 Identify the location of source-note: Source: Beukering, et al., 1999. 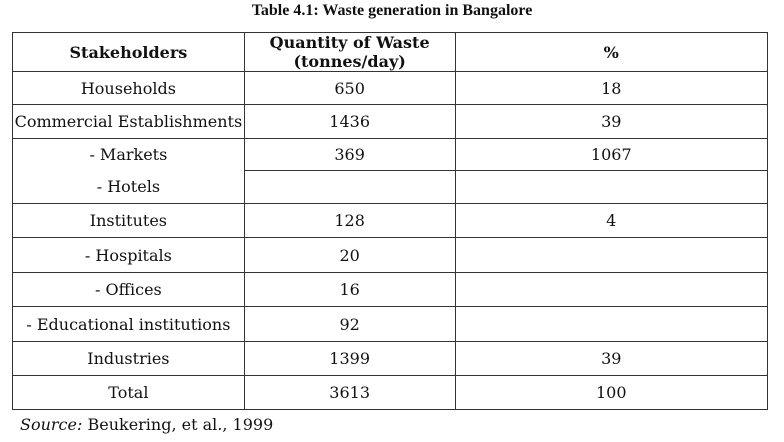
(146, 424).